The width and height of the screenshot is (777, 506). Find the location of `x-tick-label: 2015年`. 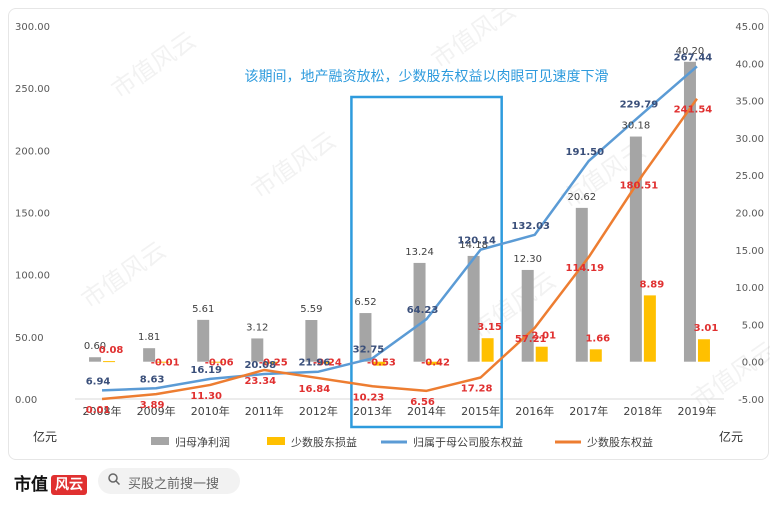

x-tick-label: 2015年 is located at coordinates (480, 411).